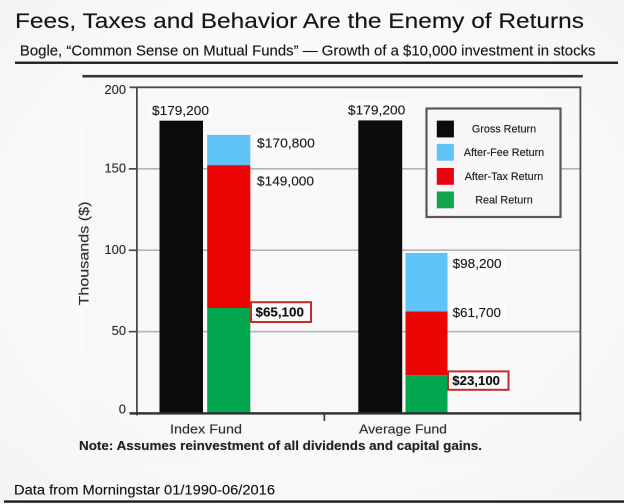  What do you see at coordinates (504, 177) in the screenshot?
I see `svg-text: After-Tax Return` at bounding box center [504, 177].